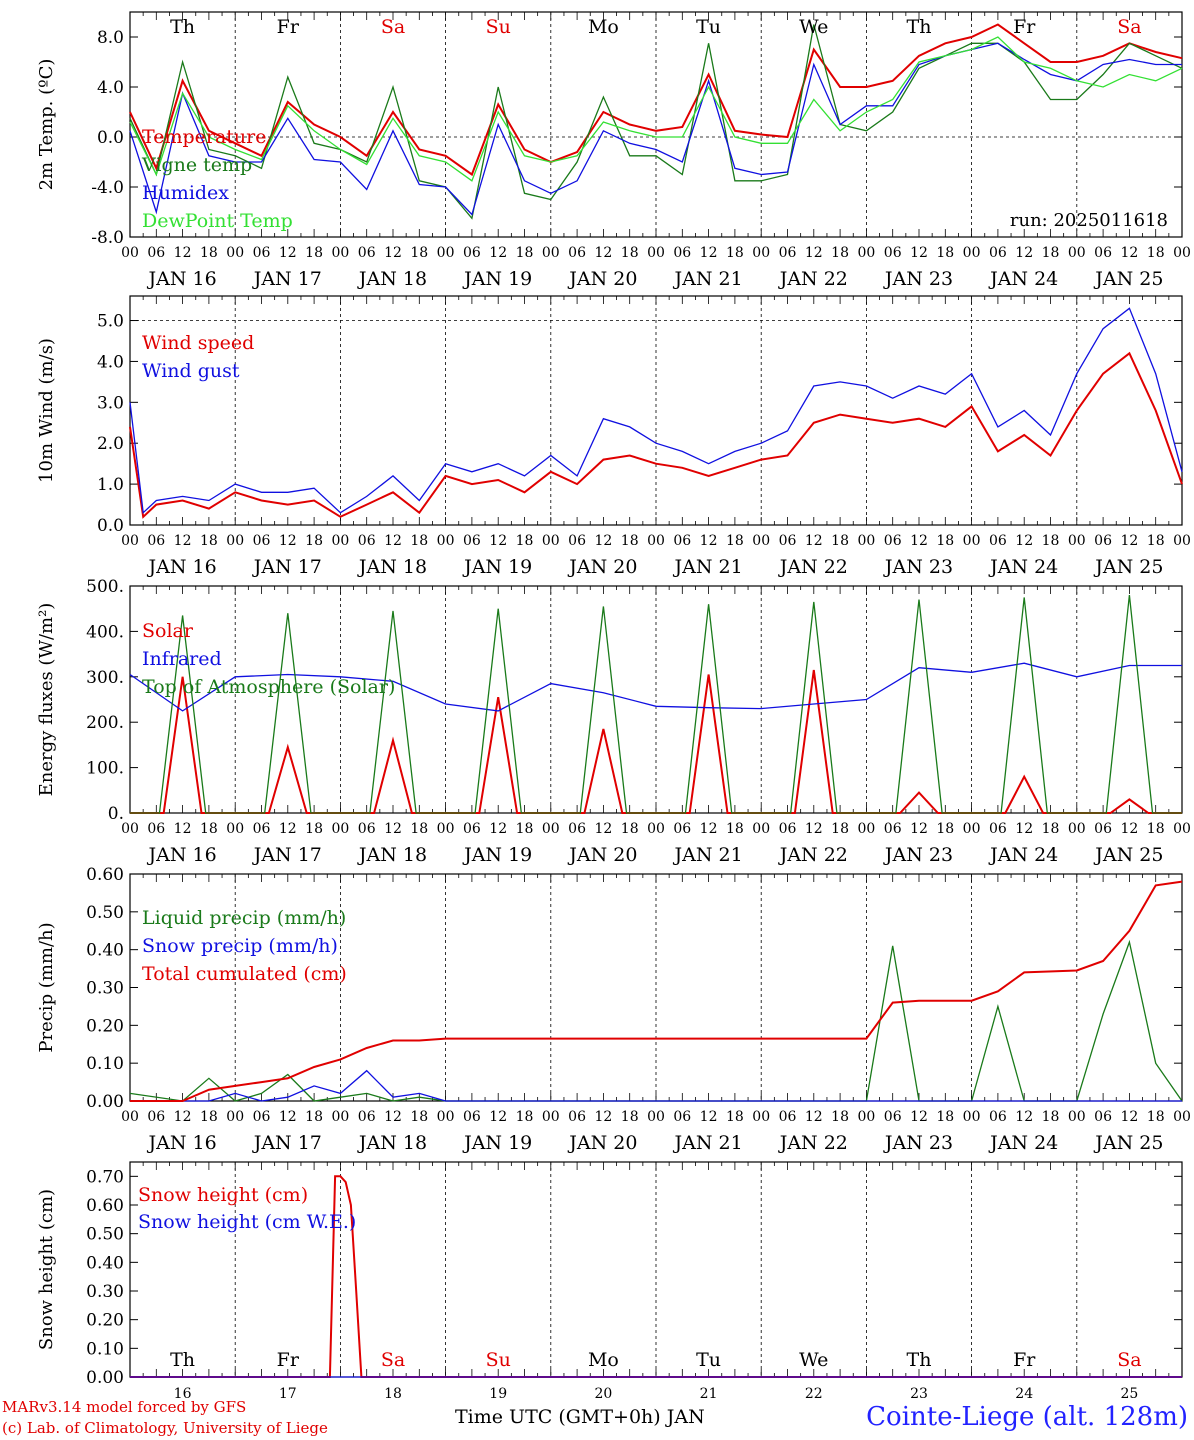 The image size is (1194, 1440). What do you see at coordinates (110, 38) in the screenshot?
I see `y-tick-label: 8.0` at bounding box center [110, 38].